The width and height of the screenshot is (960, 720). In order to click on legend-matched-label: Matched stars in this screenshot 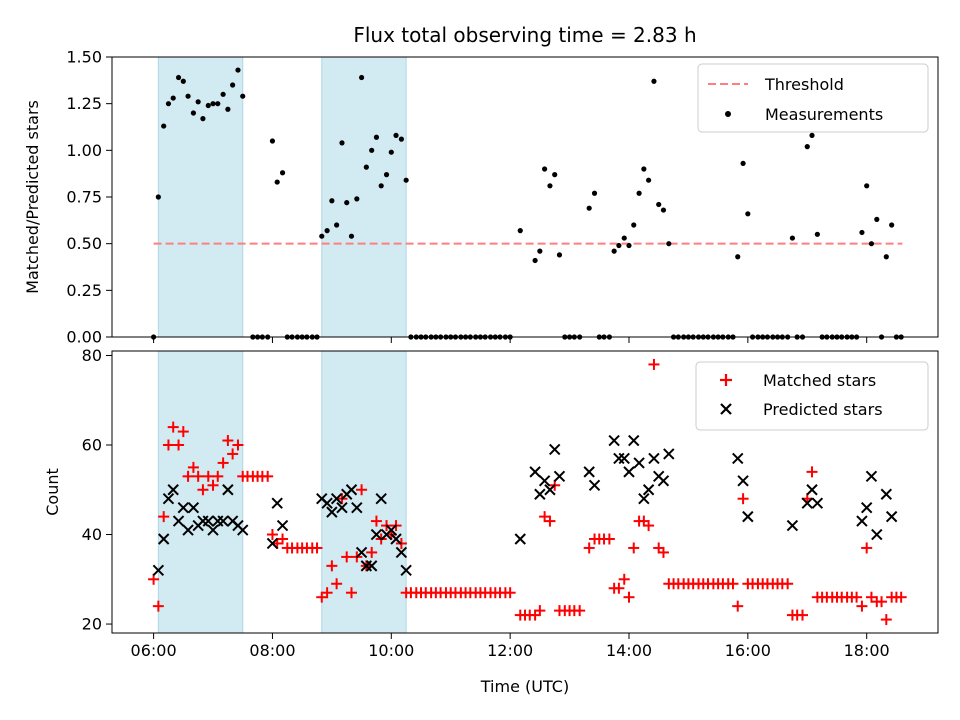, I will do `click(819, 380)`.